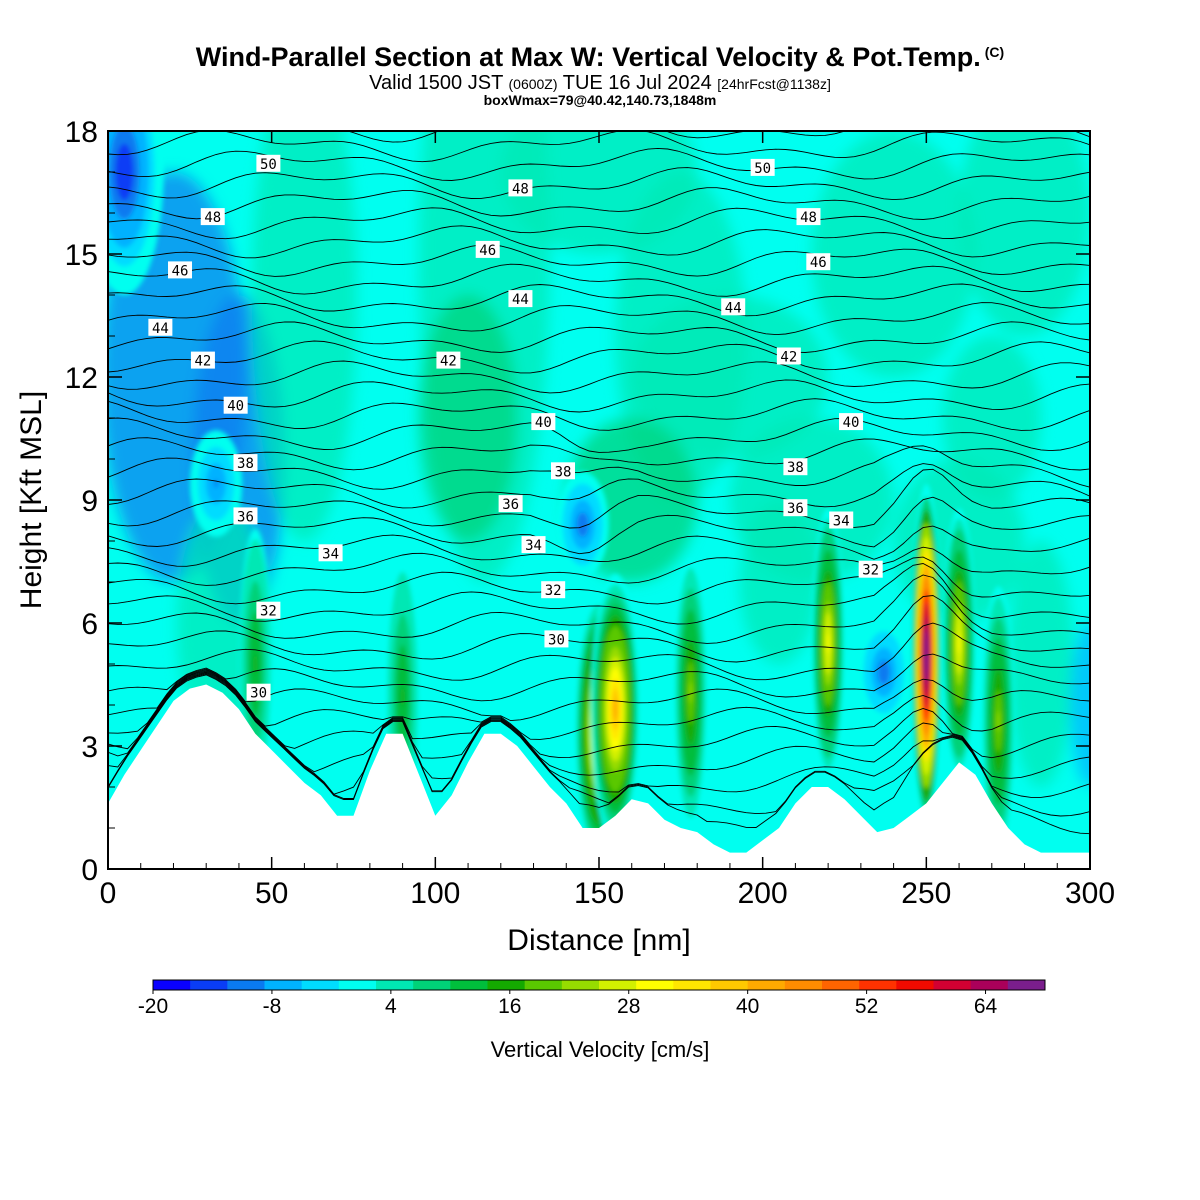  I want to click on colorbar: -20 -8 4 16 28 40 52 64, so click(592, 998).